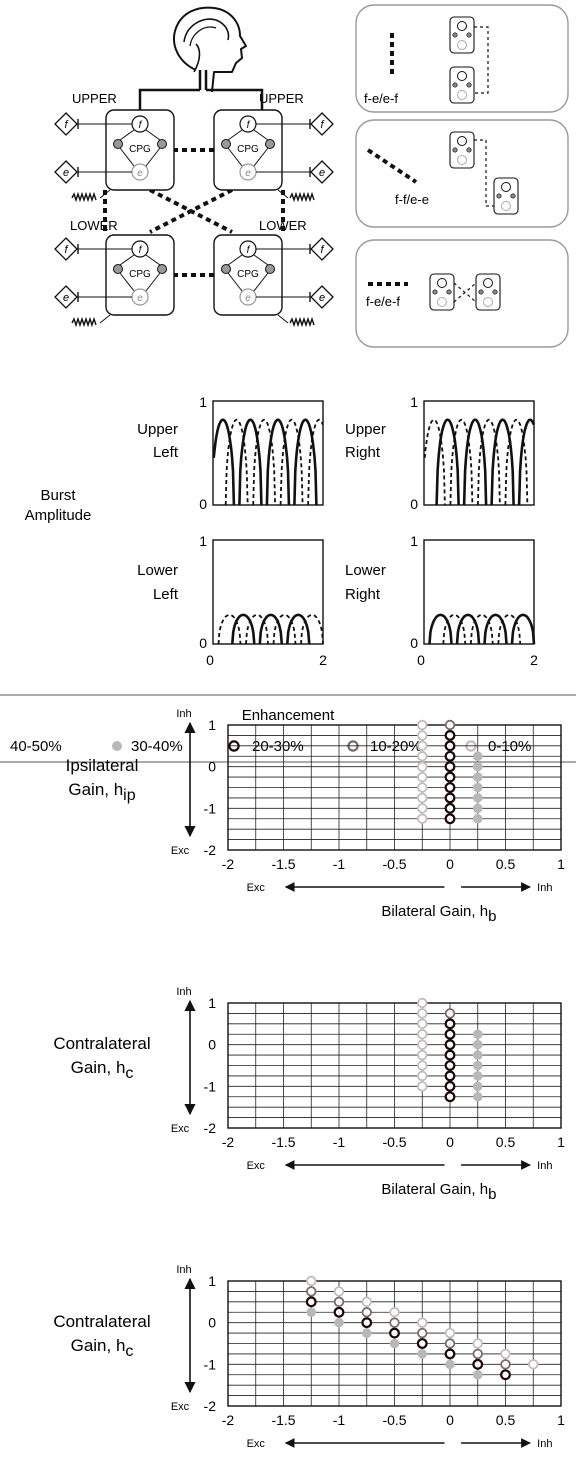 This screenshot has width=576, height=1457. What do you see at coordinates (140, 149) in the screenshot?
I see `upper-left-cpg-label: CPG` at bounding box center [140, 149].